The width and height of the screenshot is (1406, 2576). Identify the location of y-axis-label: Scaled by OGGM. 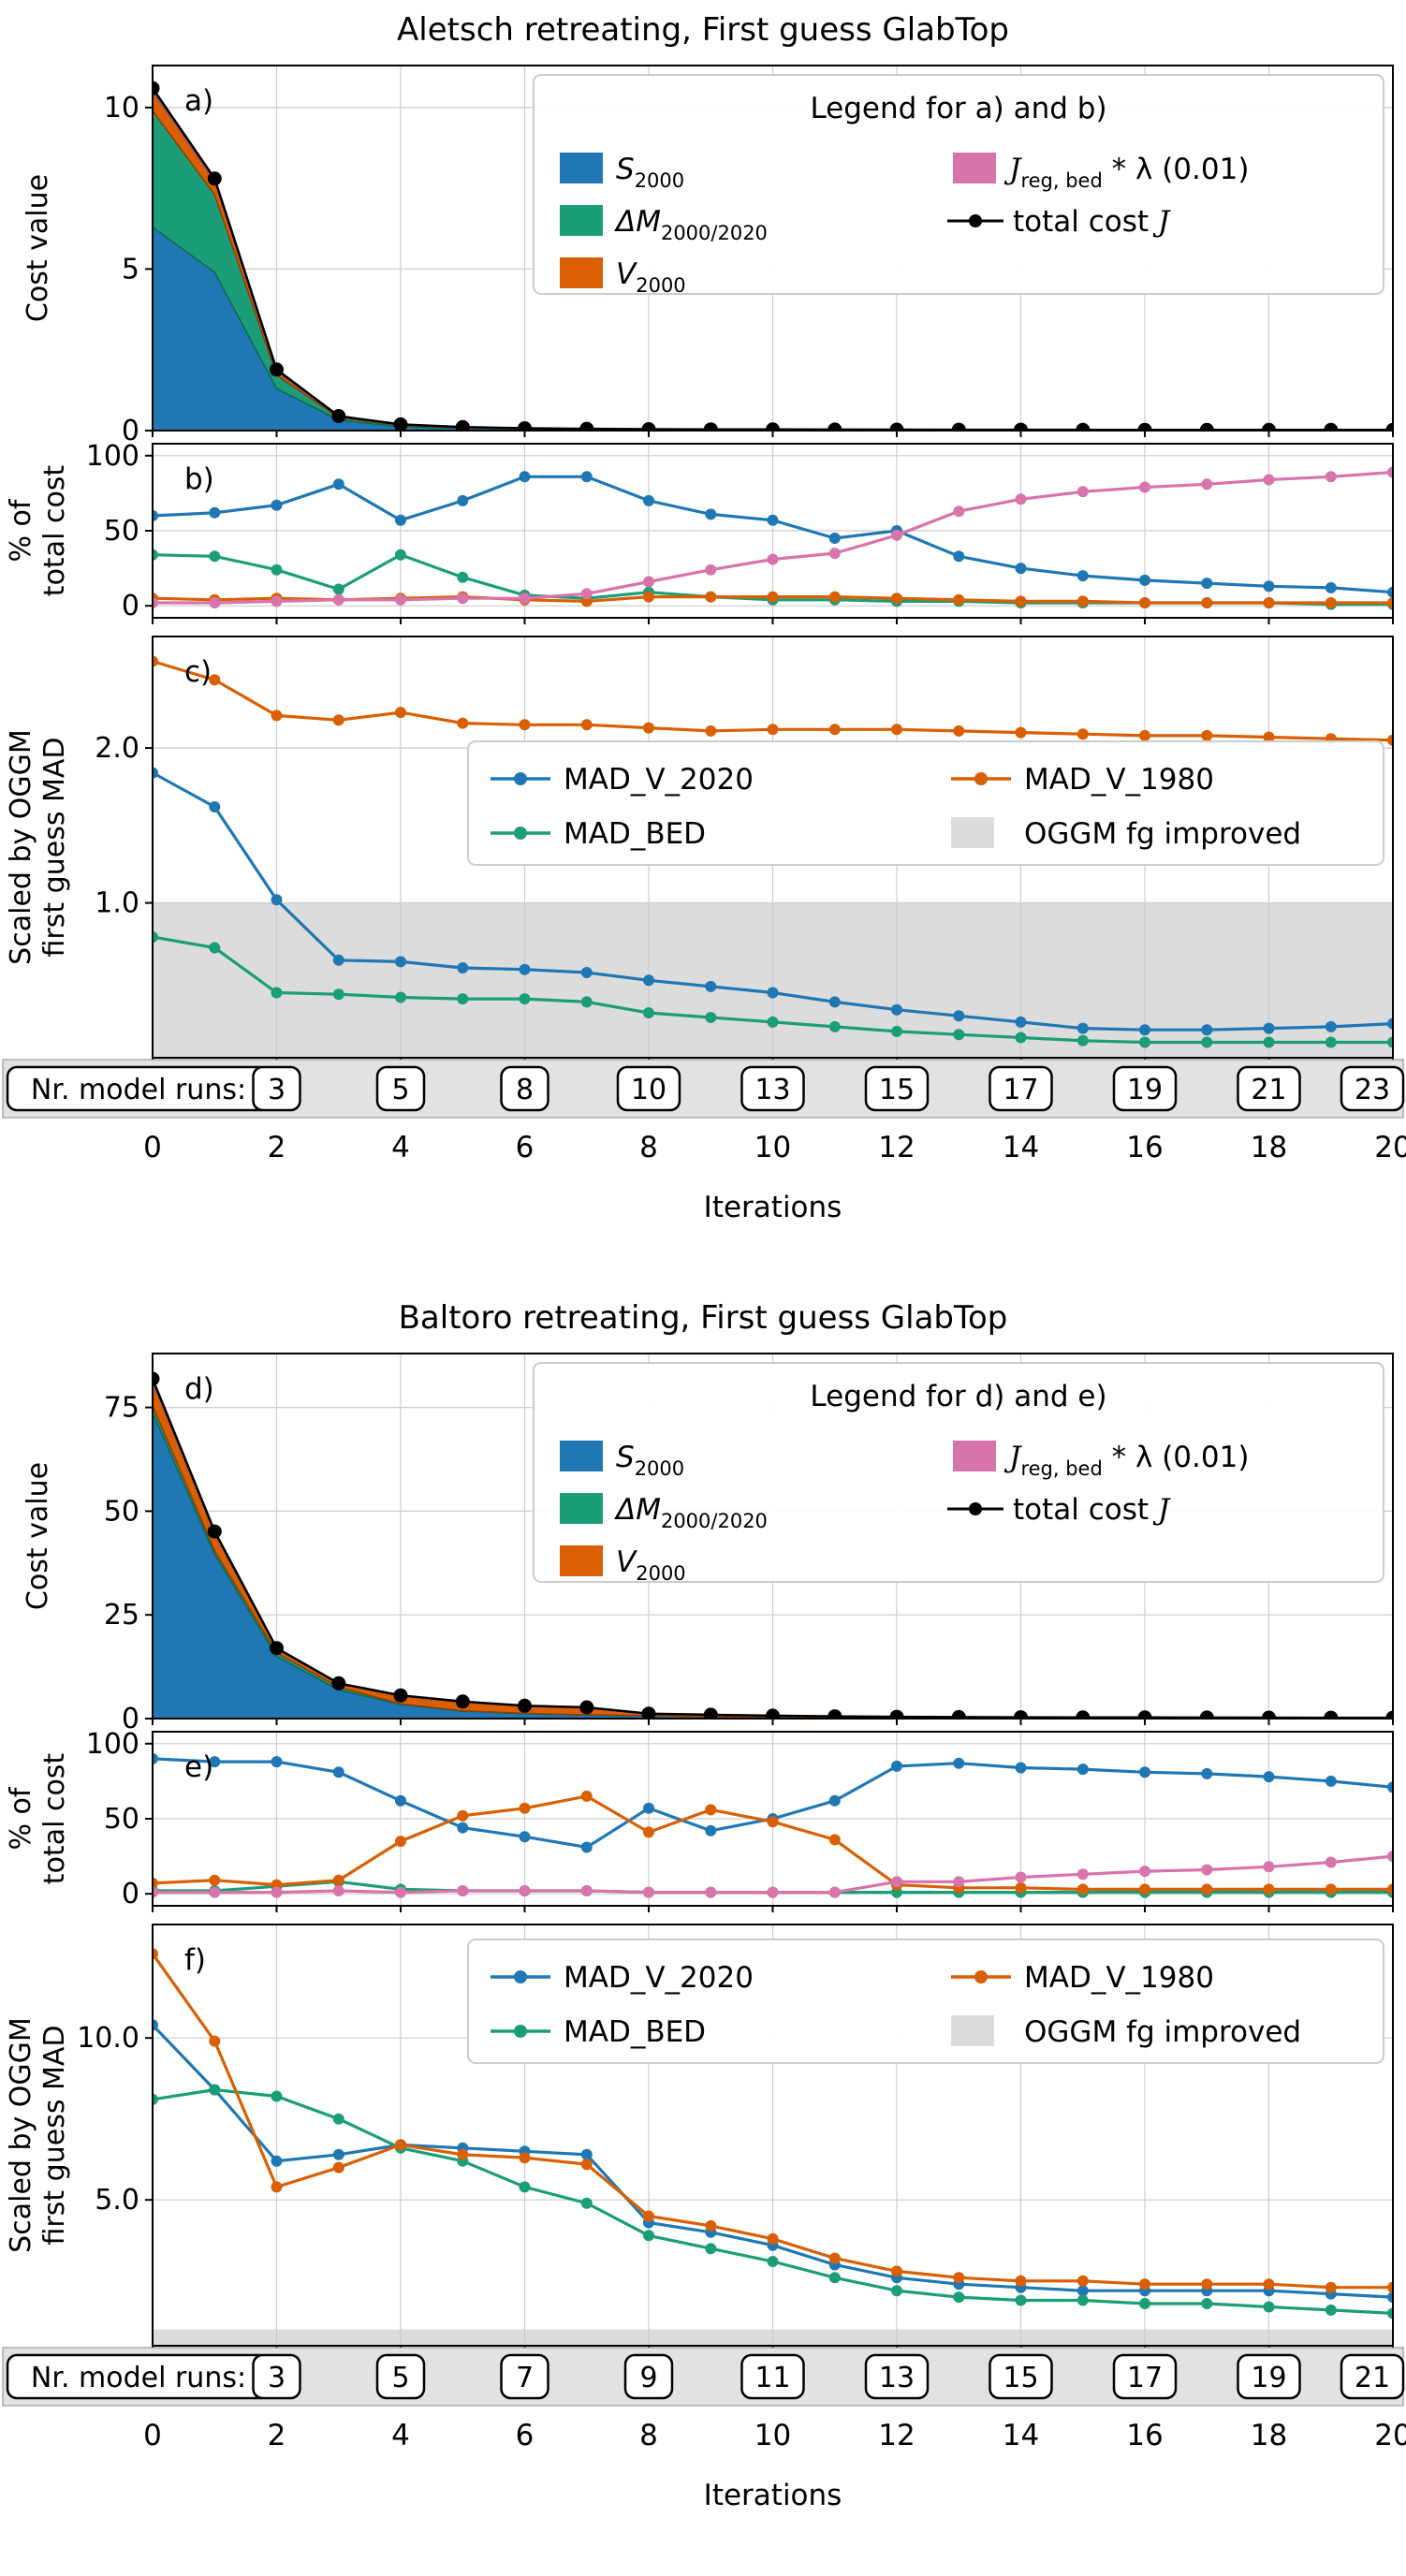
(21, 847).